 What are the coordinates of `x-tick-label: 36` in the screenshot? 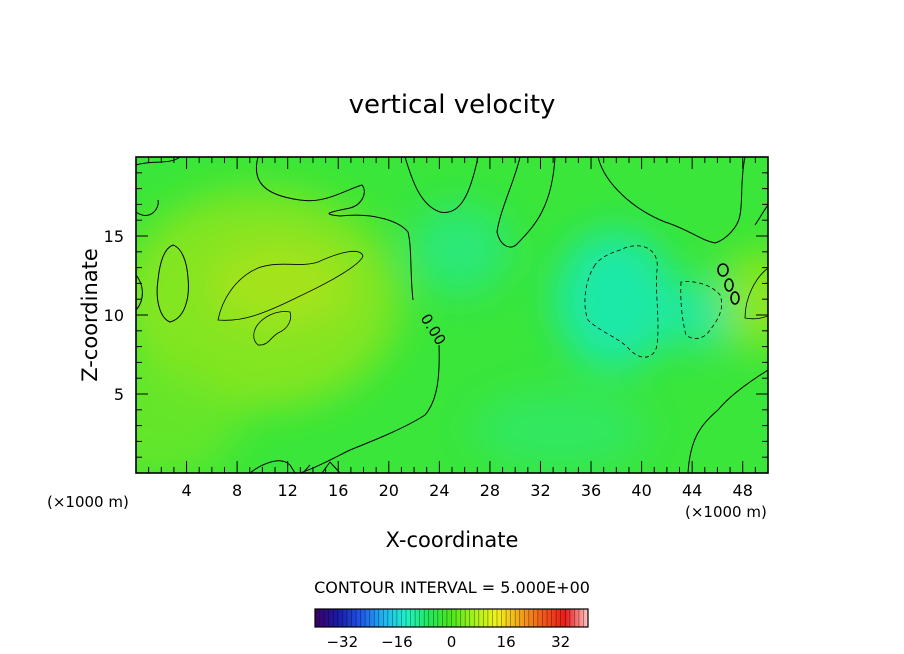 It's located at (591, 490).